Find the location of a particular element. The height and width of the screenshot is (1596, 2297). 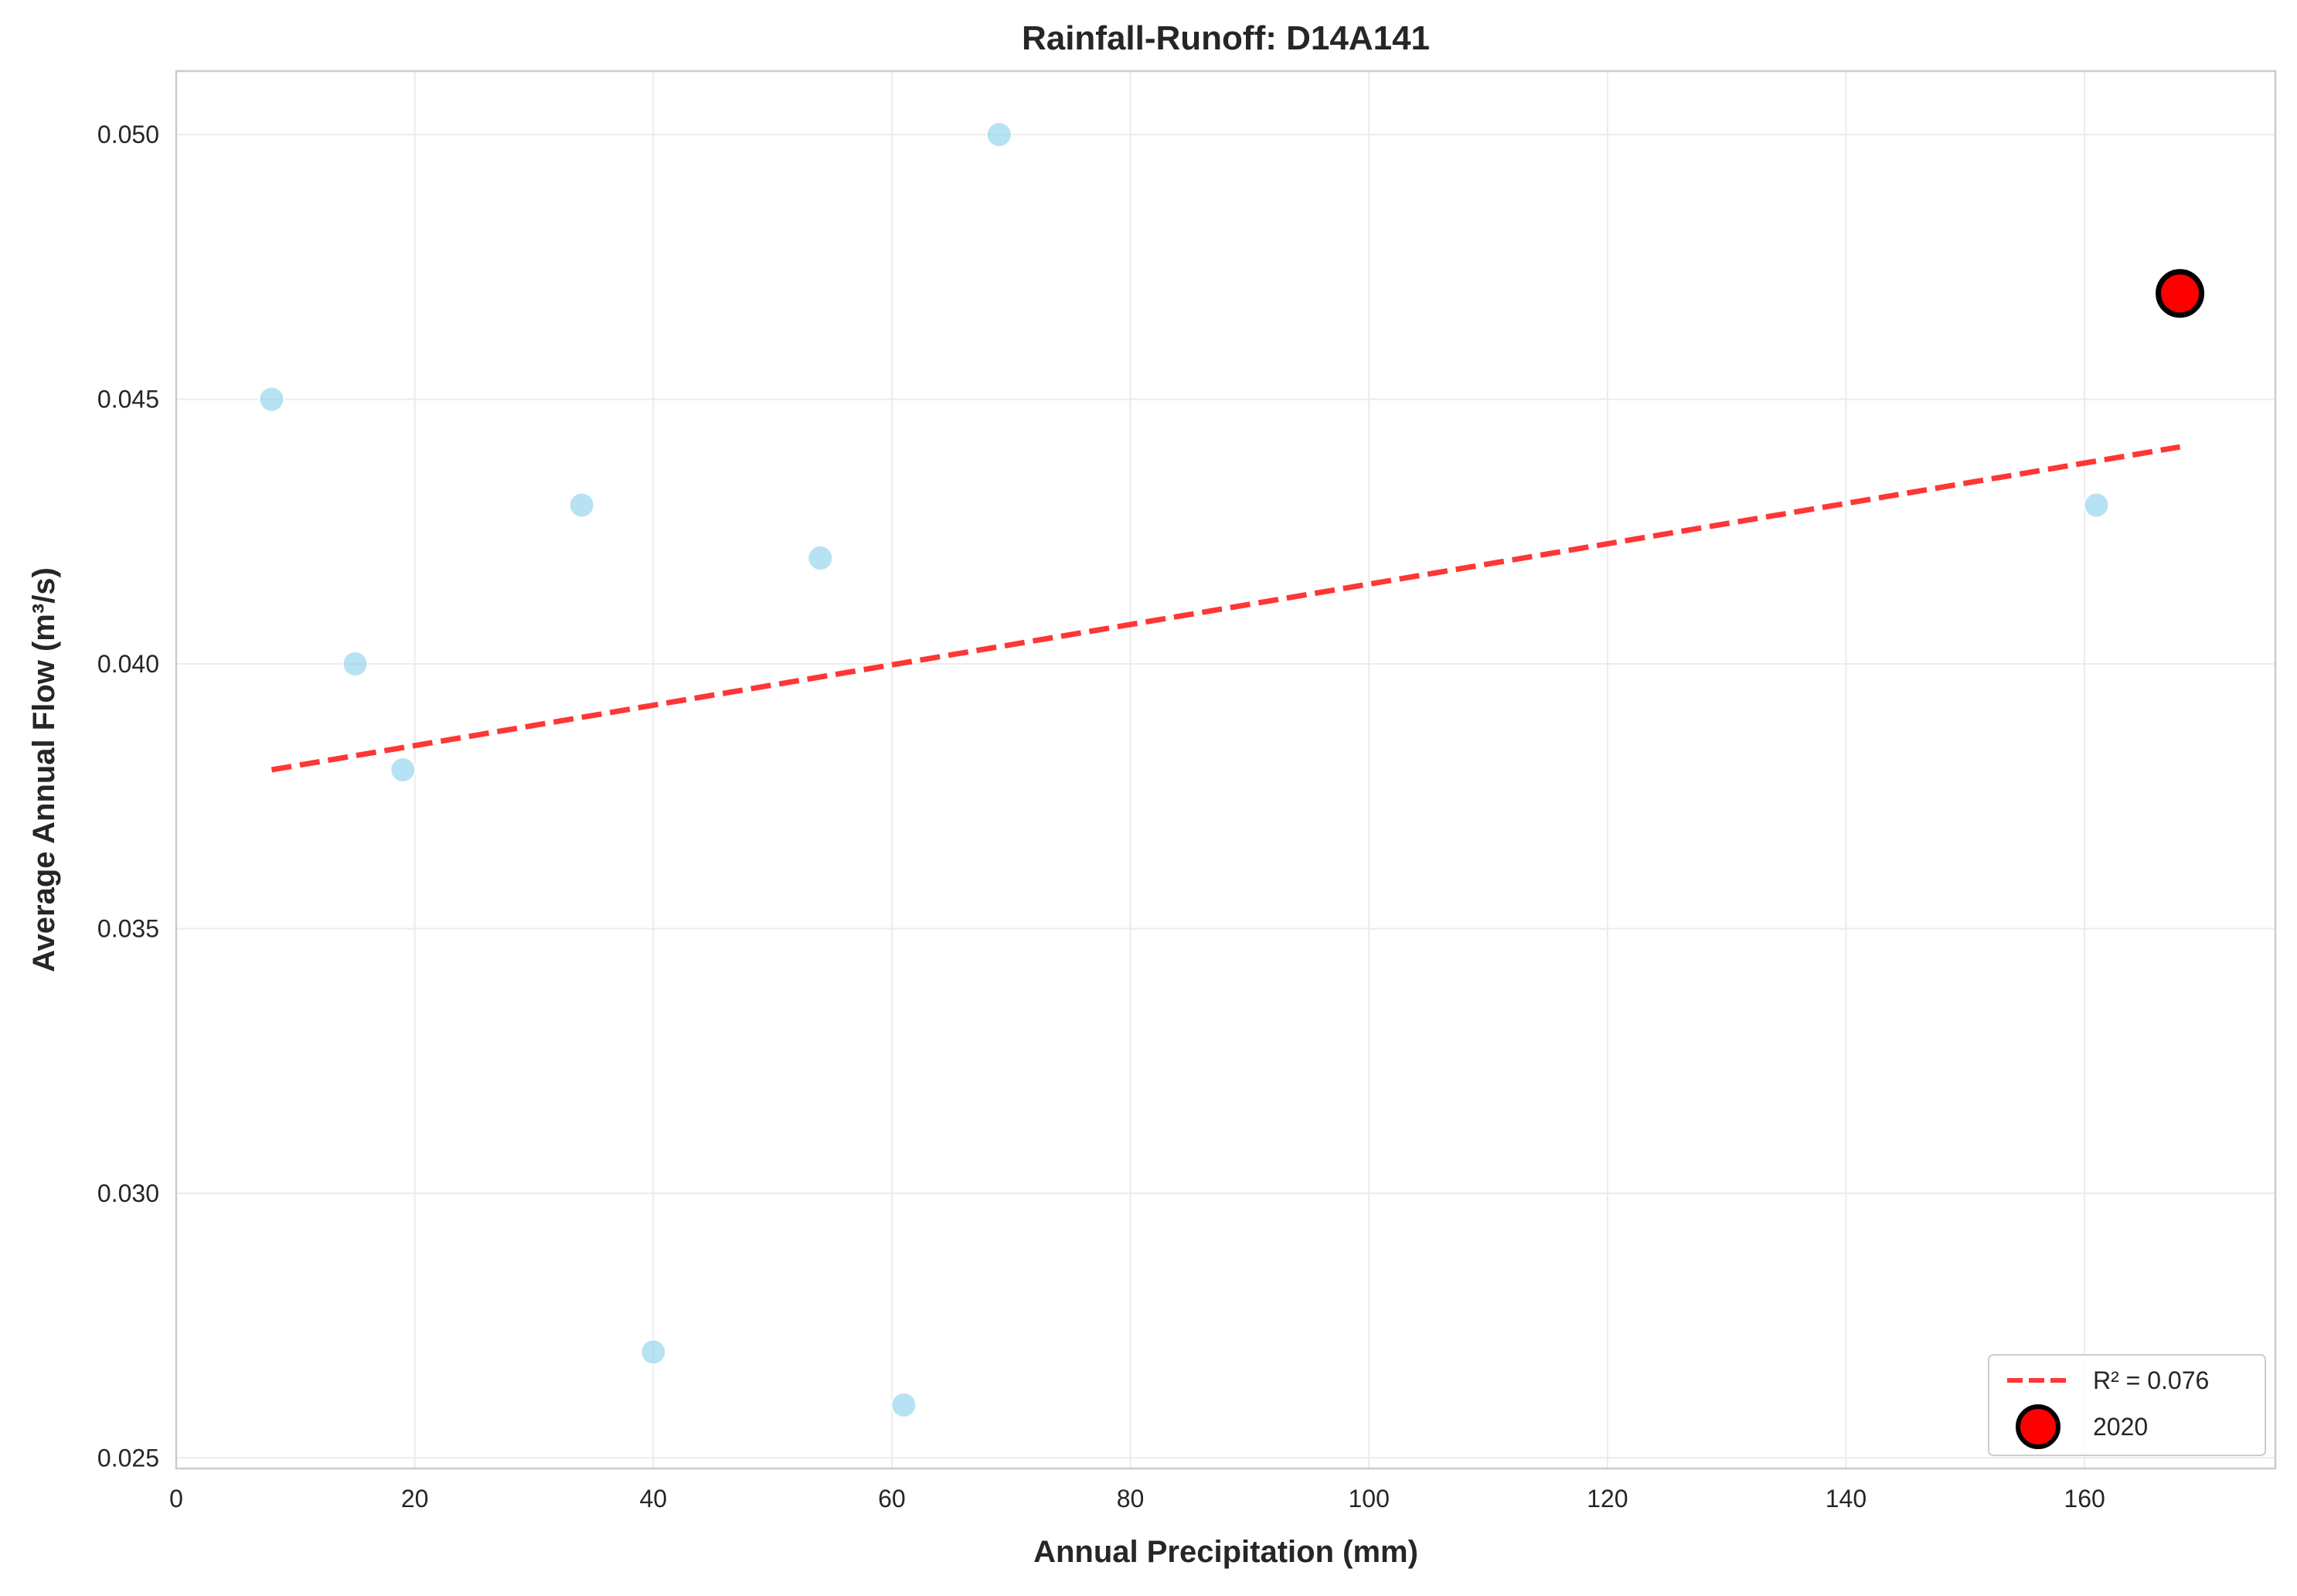

y-axis-ticks: 0.025 0.030 0.035 0.040 0.045 0.050 is located at coordinates (128, 796).